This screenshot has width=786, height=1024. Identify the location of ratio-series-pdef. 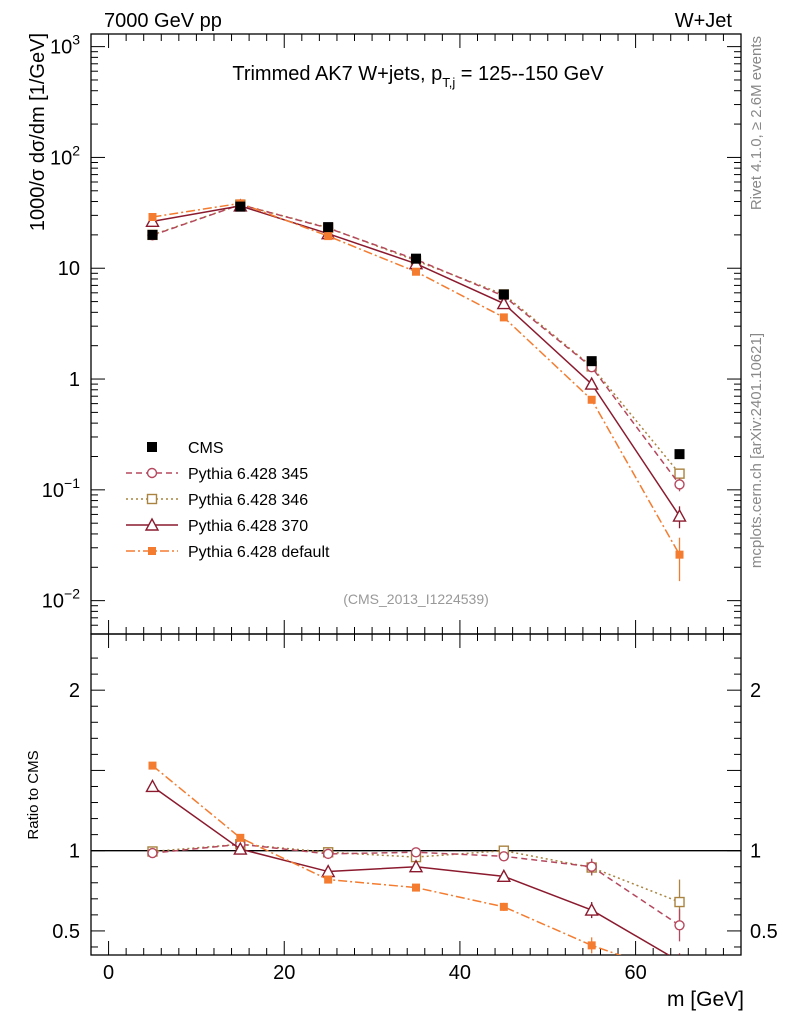
(385, 858).